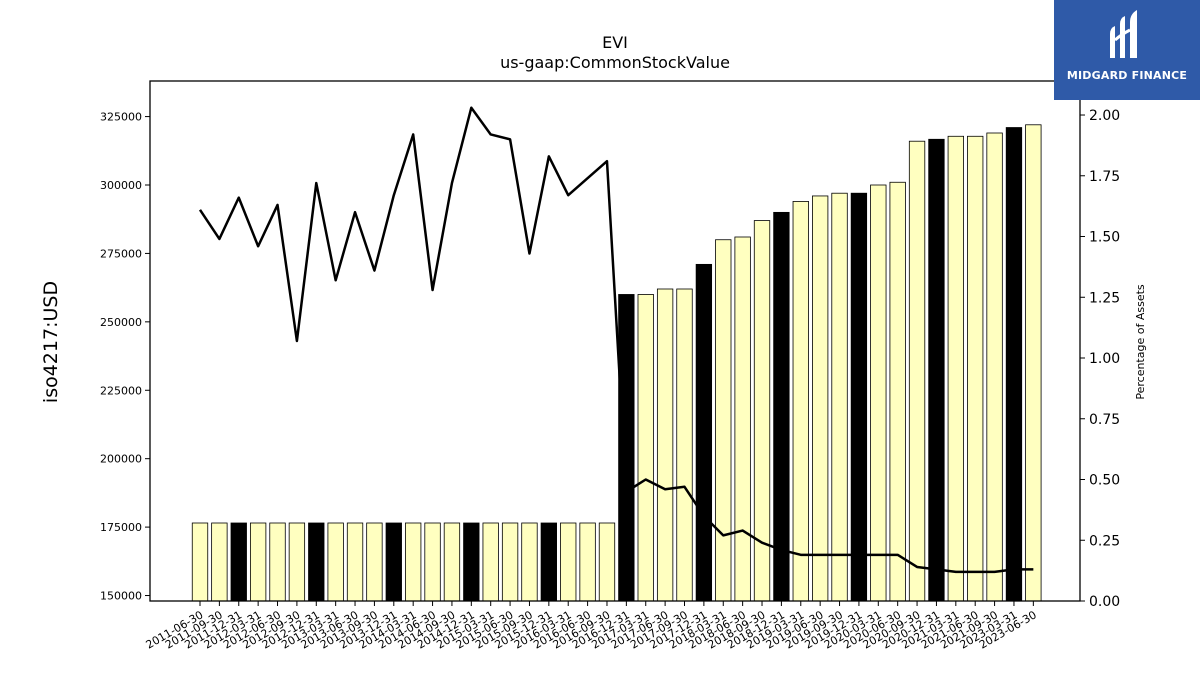 The height and width of the screenshot is (675, 1200). I want to click on y-tick-label: 275000, so click(121, 253).